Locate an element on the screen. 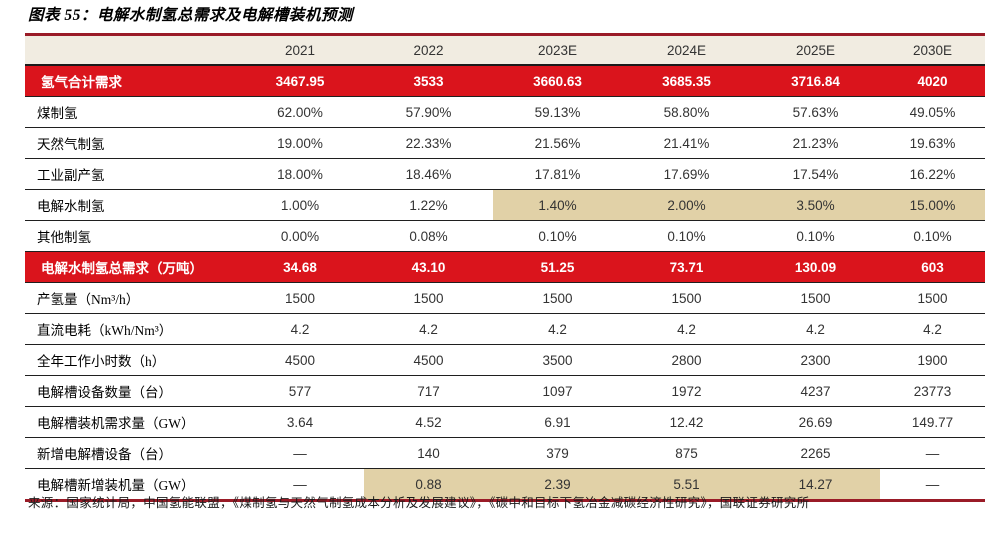  row-label: 电解槽设备数量（台） is located at coordinates (130, 391).